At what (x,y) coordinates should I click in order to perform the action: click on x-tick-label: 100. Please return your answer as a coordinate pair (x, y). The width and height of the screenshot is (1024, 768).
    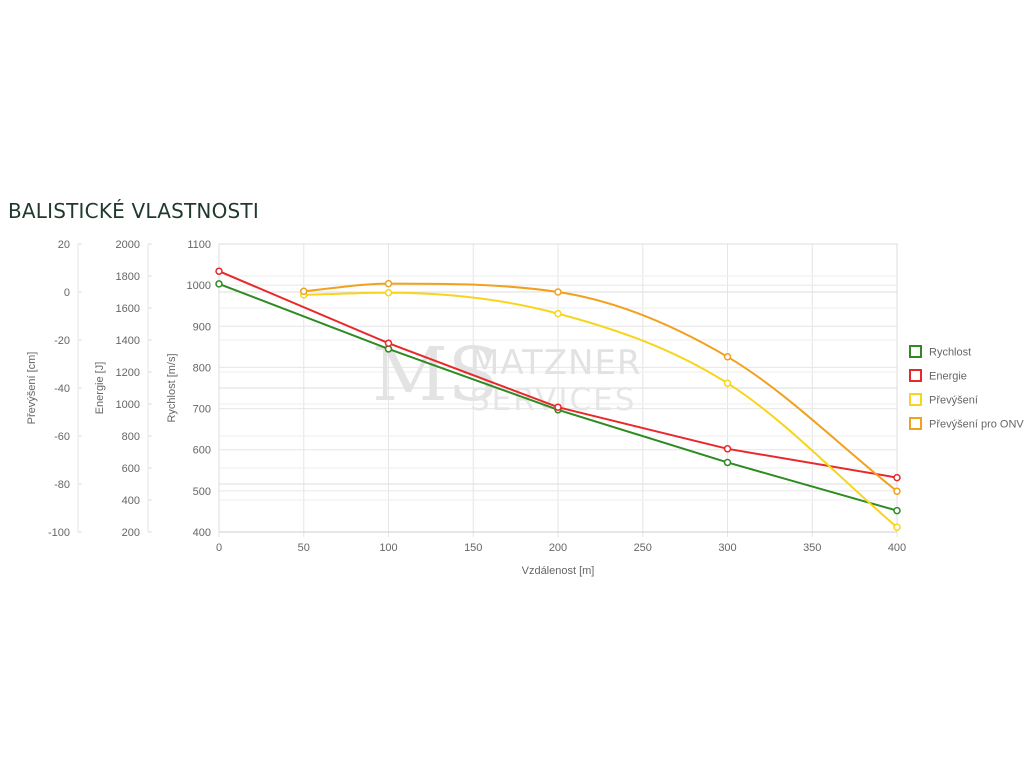
    Looking at the image, I should click on (388, 548).